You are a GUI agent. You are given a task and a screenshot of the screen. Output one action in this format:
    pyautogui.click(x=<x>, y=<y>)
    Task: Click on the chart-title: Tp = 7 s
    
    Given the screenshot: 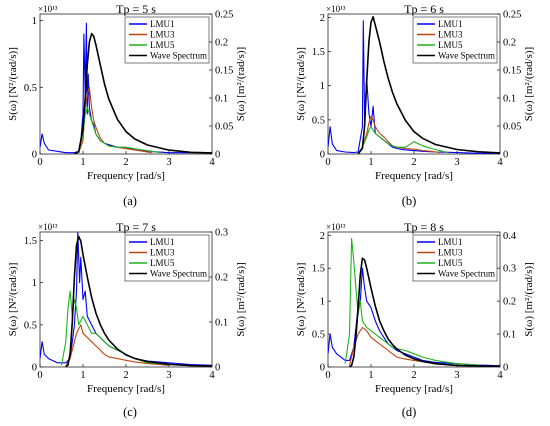 What is the action you would take?
    pyautogui.click(x=136, y=227)
    